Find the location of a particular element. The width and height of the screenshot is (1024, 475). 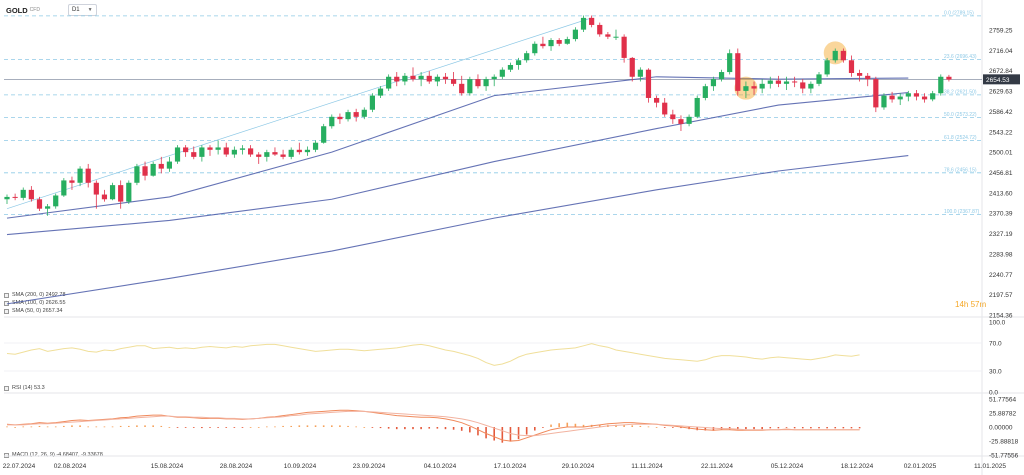

y-tick-label: 2629.63 is located at coordinates (1001, 92).